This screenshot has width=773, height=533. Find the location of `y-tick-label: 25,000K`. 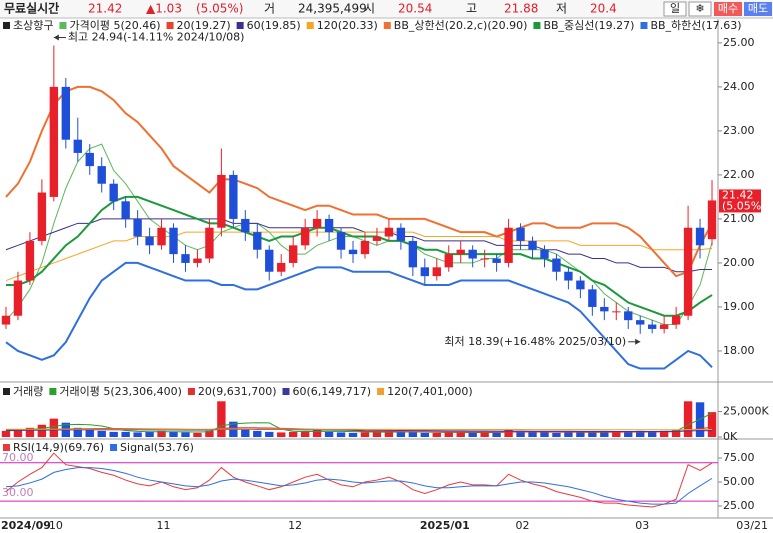

y-tick-label: 25,000K is located at coordinates (746, 411).